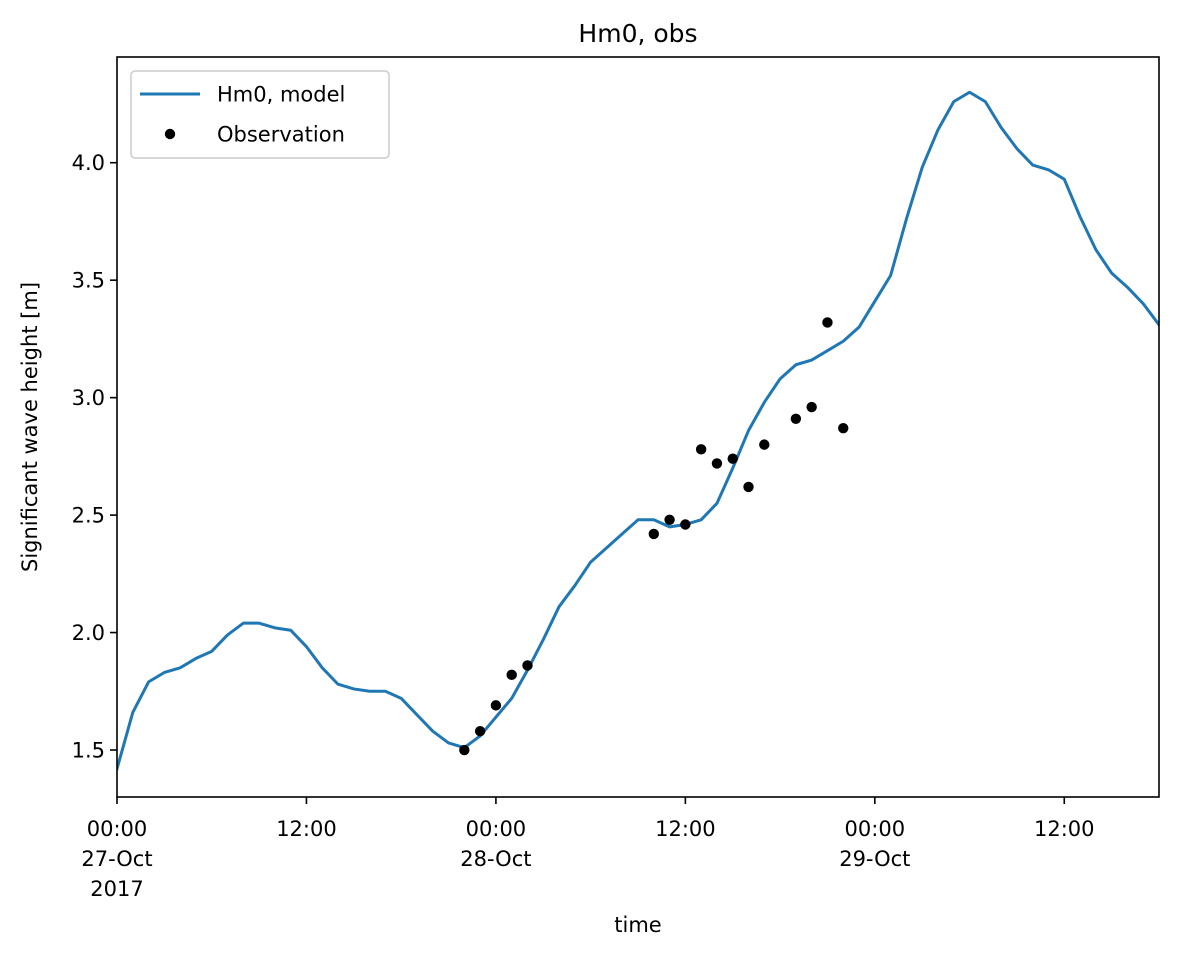 The height and width of the screenshot is (958, 1177). Describe the element at coordinates (116, 859) in the screenshot. I see `x-tick-label: 27-Oct` at that location.